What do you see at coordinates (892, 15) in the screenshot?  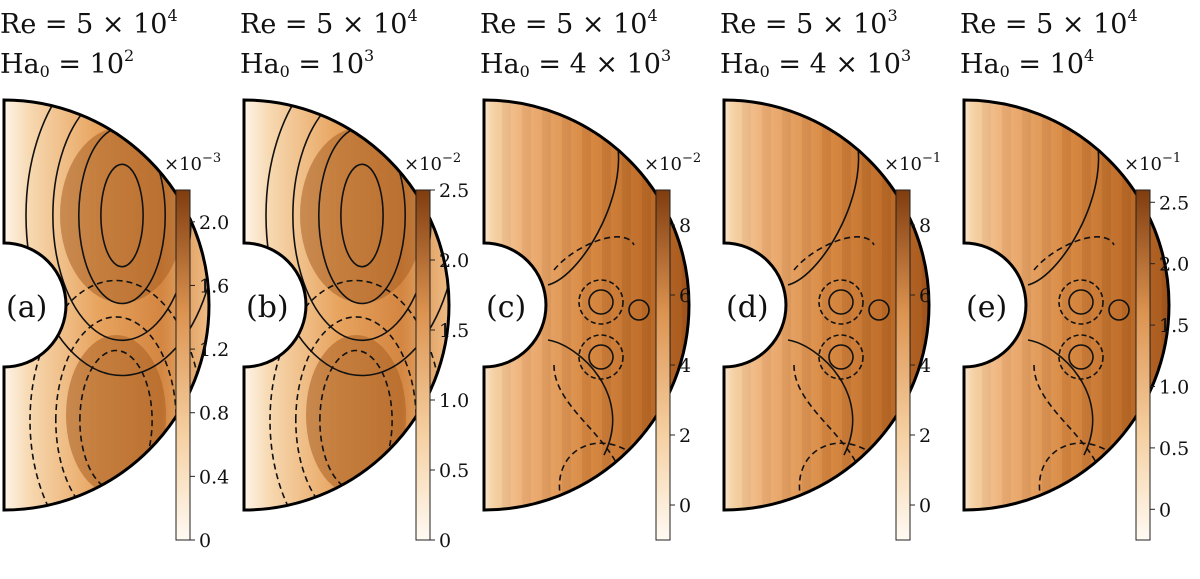 I see `re-exponent: 3` at bounding box center [892, 15].